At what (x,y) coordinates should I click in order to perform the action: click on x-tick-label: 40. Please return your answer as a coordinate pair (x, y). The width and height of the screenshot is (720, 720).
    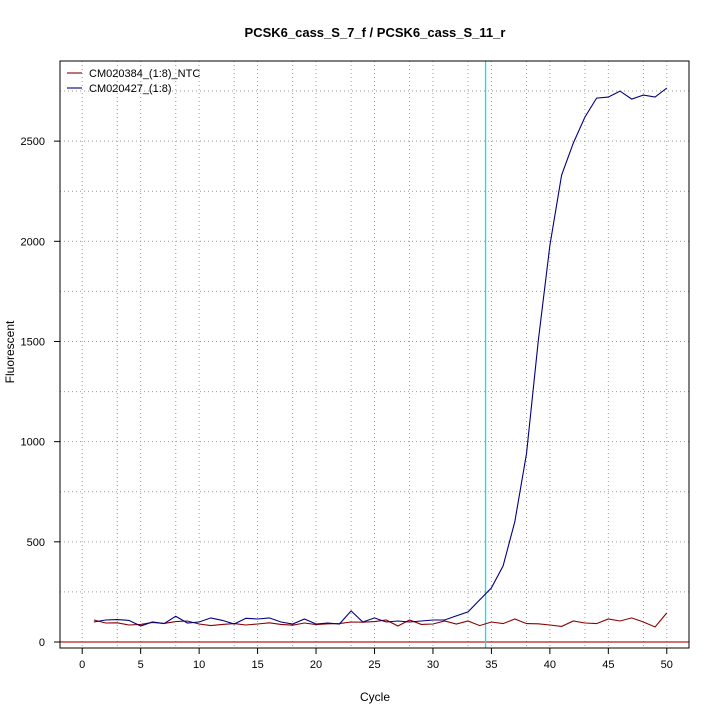
    Looking at the image, I should click on (550, 665).